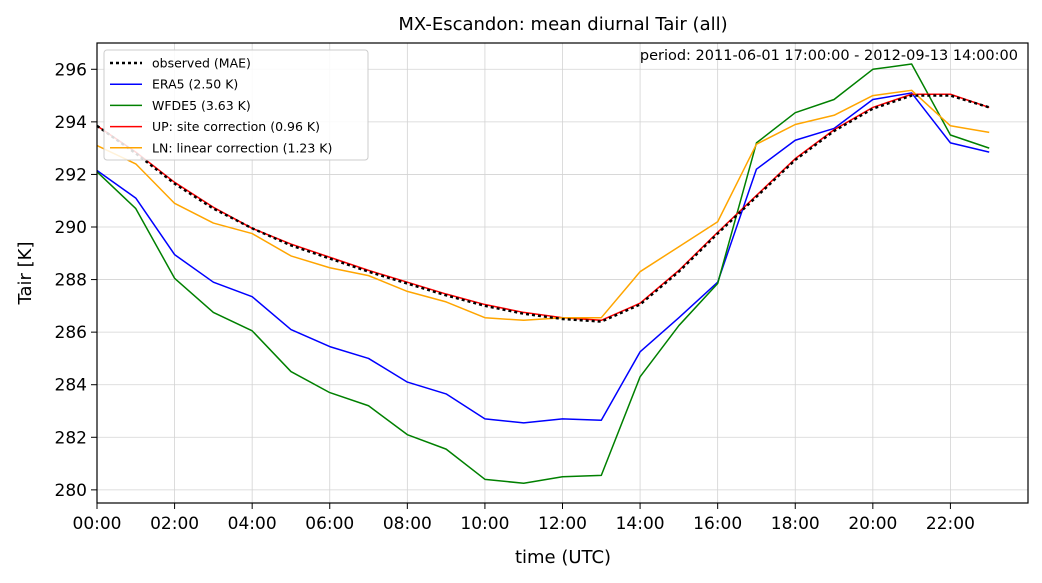 The width and height of the screenshot is (1042, 583). I want to click on x-tick-label: 14:00, so click(640, 524).